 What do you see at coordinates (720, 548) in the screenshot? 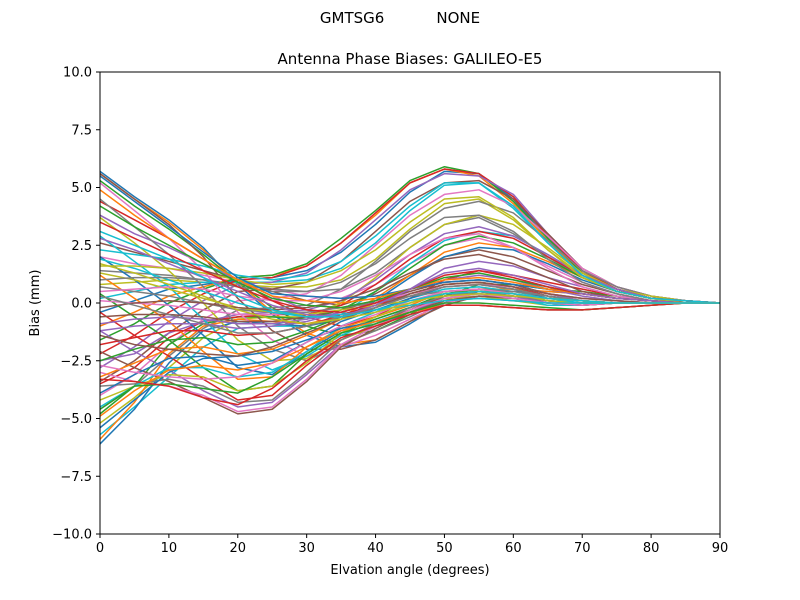
I see `x-tick-label: 90` at bounding box center [720, 548].